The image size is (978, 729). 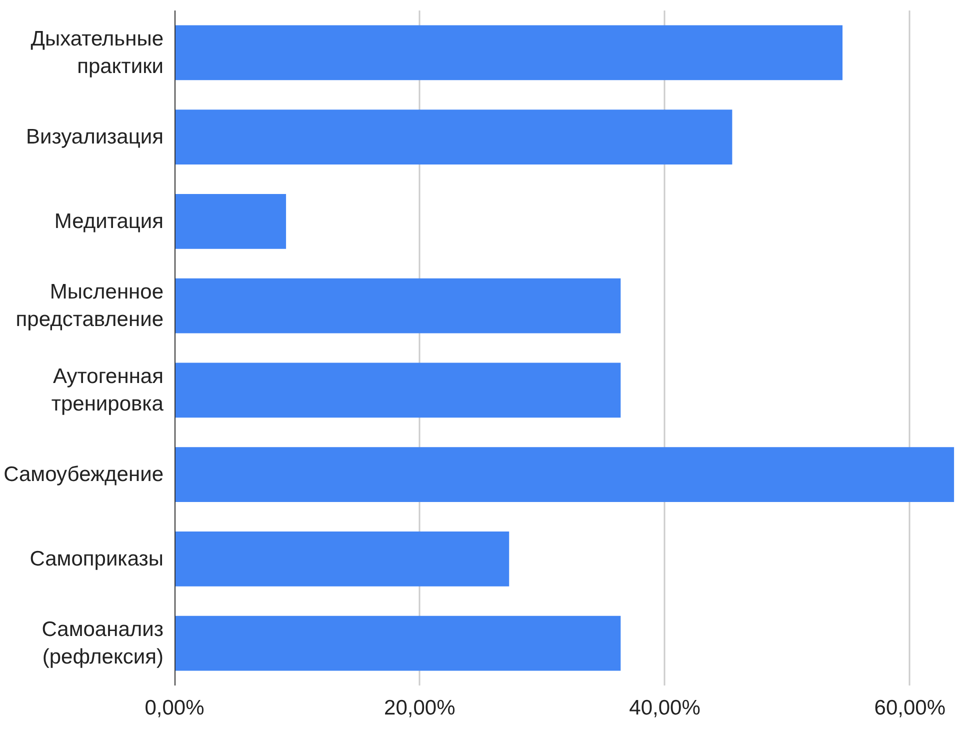 What do you see at coordinates (107, 390) in the screenshot?
I see `y-tick-label: Аутогенная тренировка` at bounding box center [107, 390].